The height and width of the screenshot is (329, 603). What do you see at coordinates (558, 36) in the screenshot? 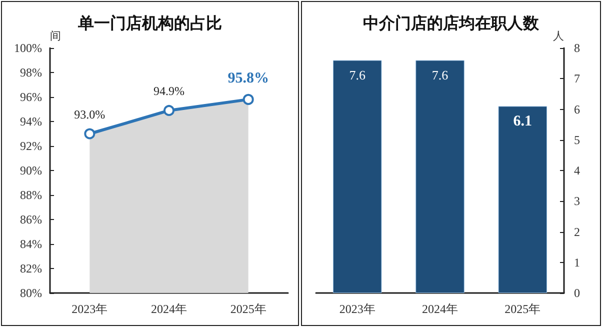
I see `y2-axis-title: 人` at bounding box center [558, 36].